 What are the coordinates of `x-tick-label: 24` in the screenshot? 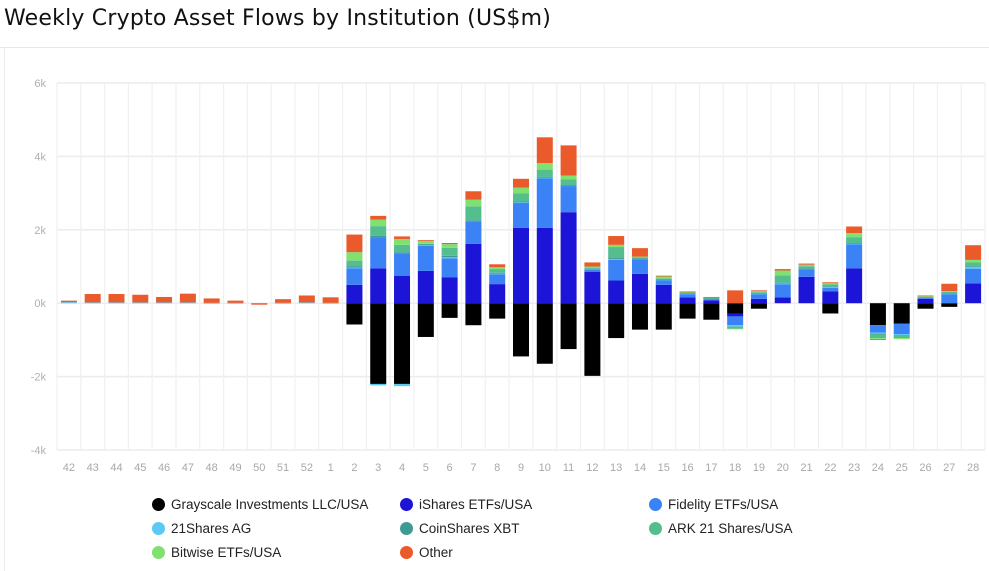 It's located at (878, 468).